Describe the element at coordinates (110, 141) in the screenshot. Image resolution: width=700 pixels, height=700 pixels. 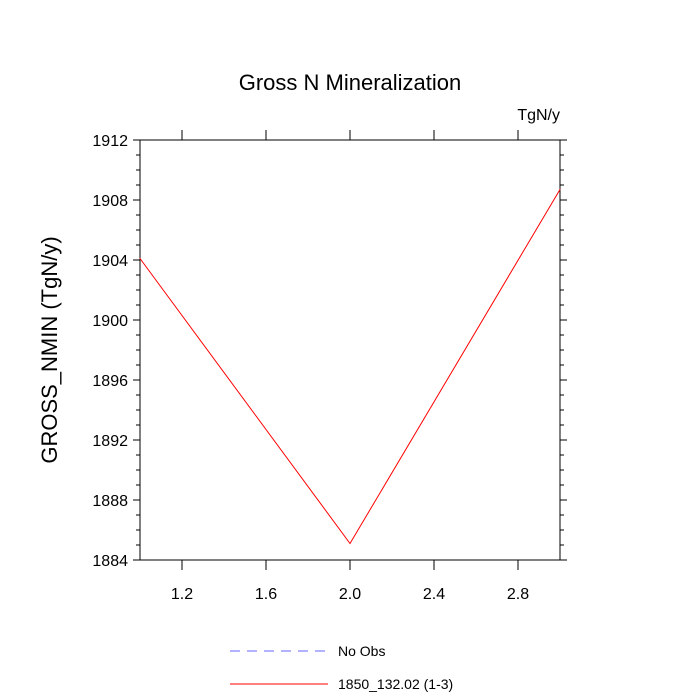
I see `y-tick-label: 1912` at that location.